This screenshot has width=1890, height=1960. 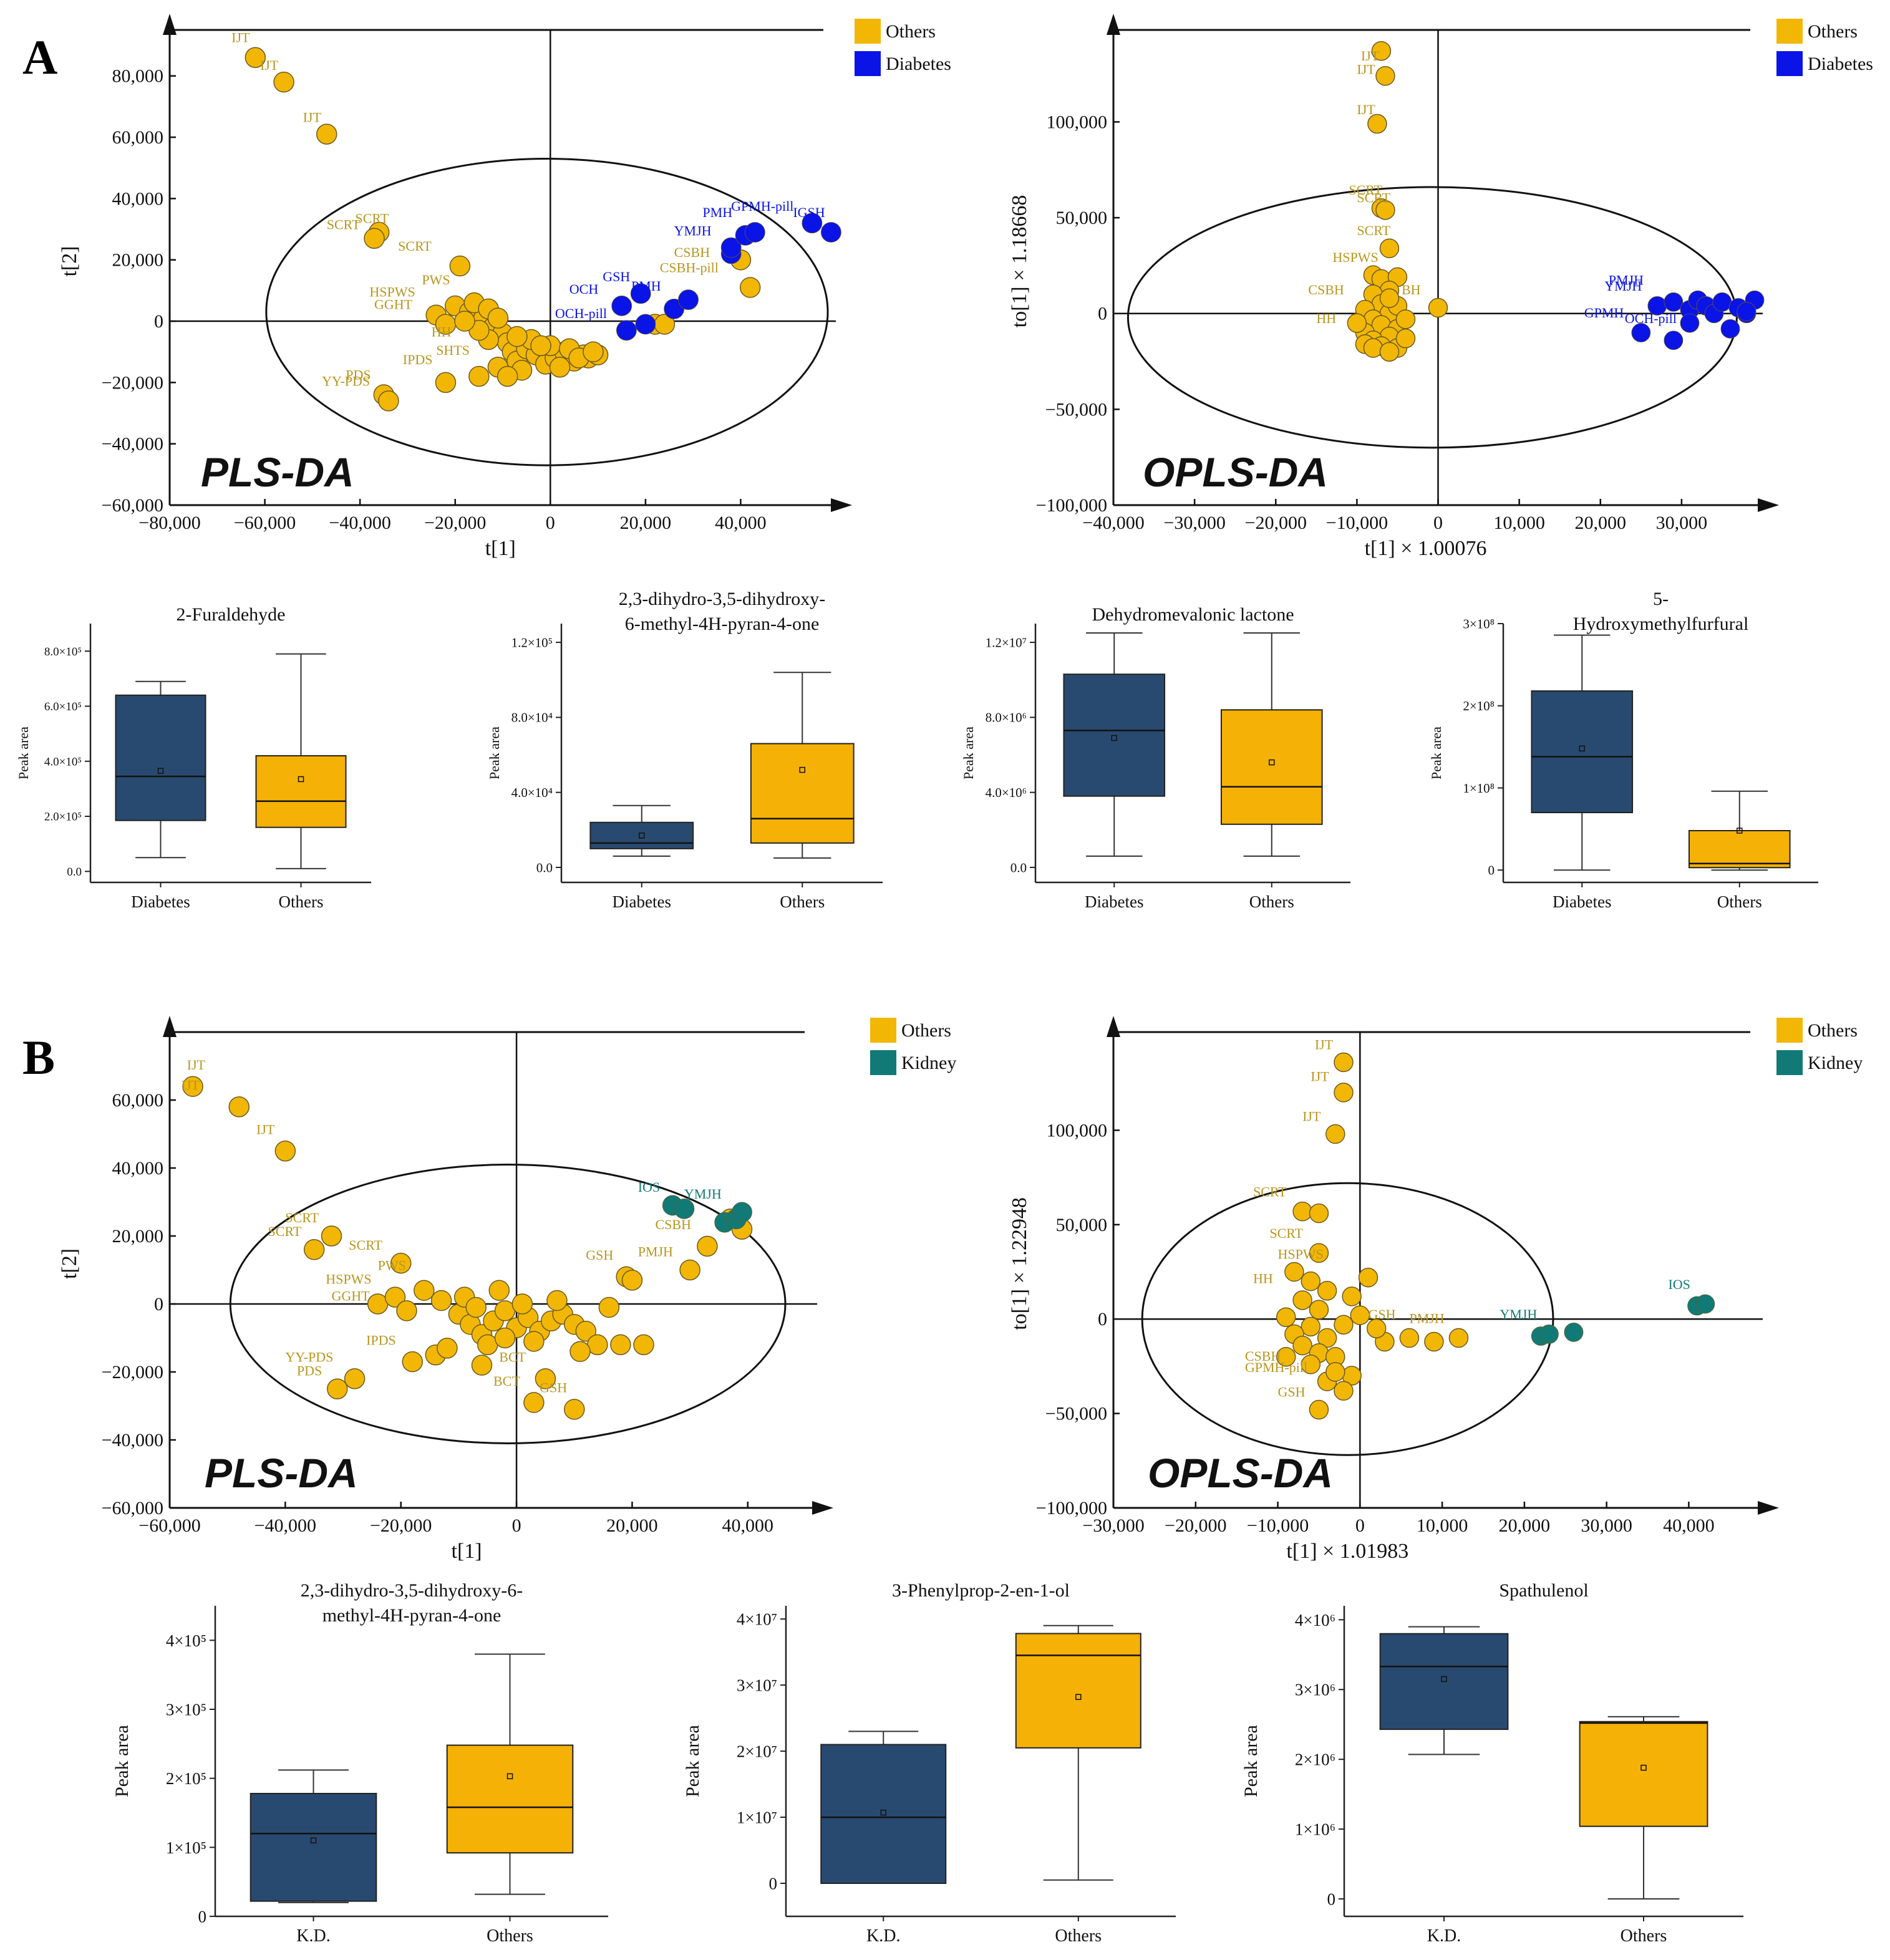 I want to click on x-tick-label: −60,000, so click(x=169, y=1525).